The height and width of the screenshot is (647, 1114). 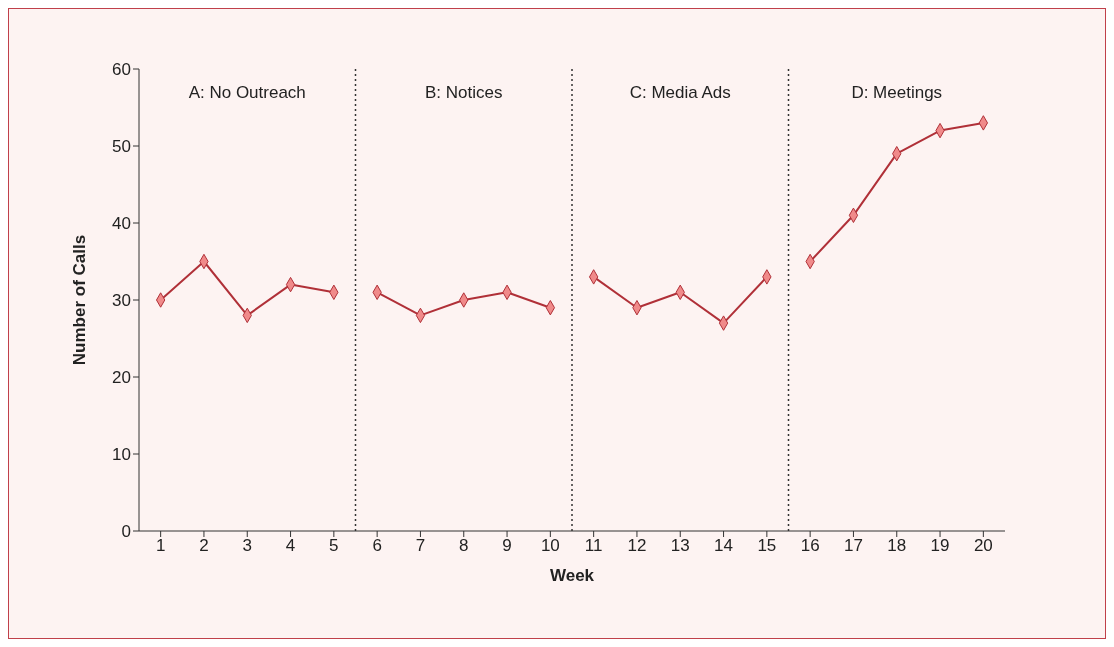 What do you see at coordinates (334, 546) in the screenshot?
I see `x-tick-label: 5` at bounding box center [334, 546].